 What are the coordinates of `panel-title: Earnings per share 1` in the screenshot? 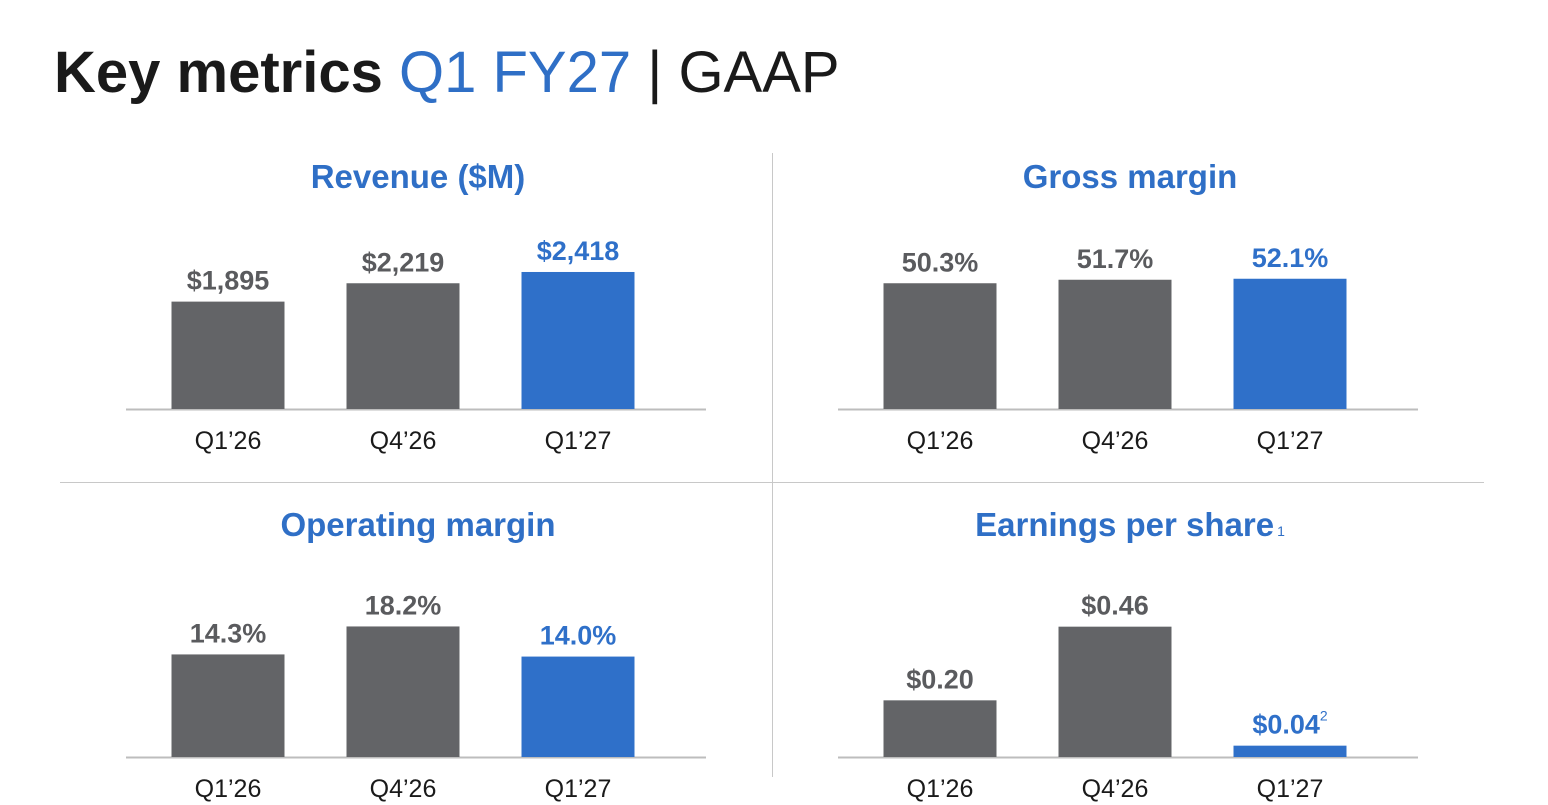 It's located at (1130, 525).